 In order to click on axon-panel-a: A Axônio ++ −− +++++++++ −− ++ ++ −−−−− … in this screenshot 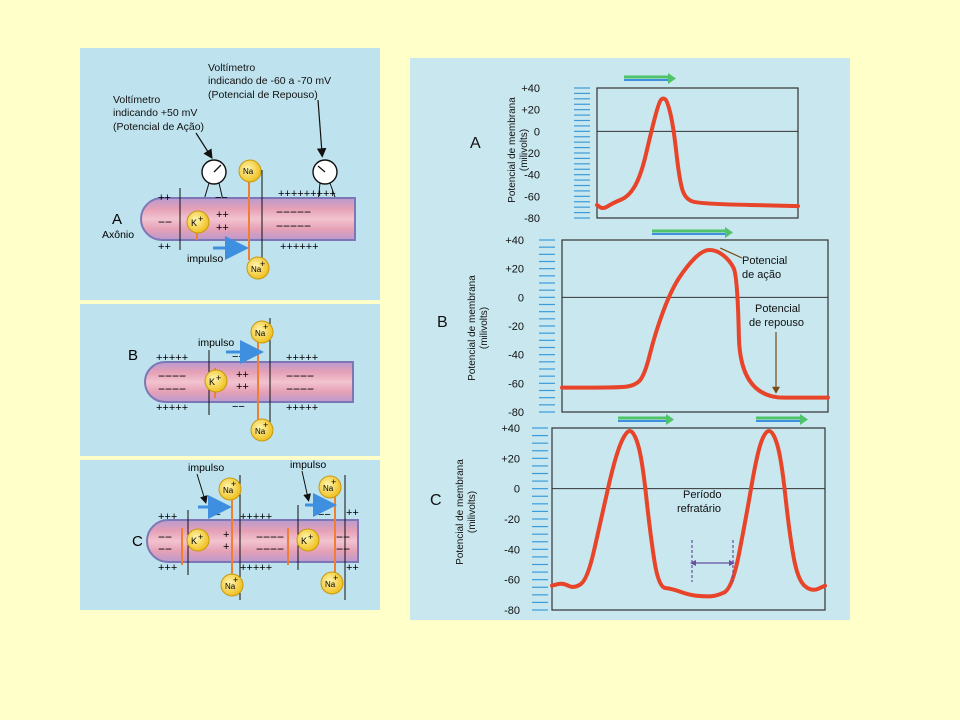, I will do `click(229, 219)`.